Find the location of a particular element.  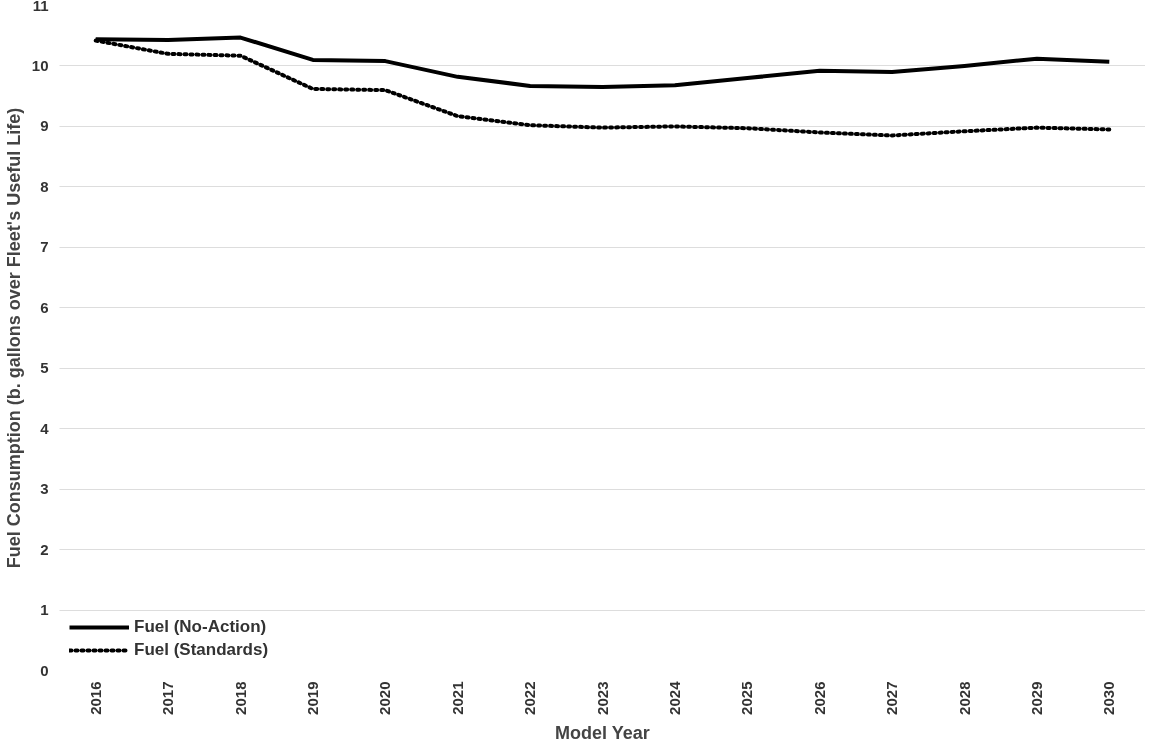

x-tick-label: 2020 is located at coordinates (385, 698).